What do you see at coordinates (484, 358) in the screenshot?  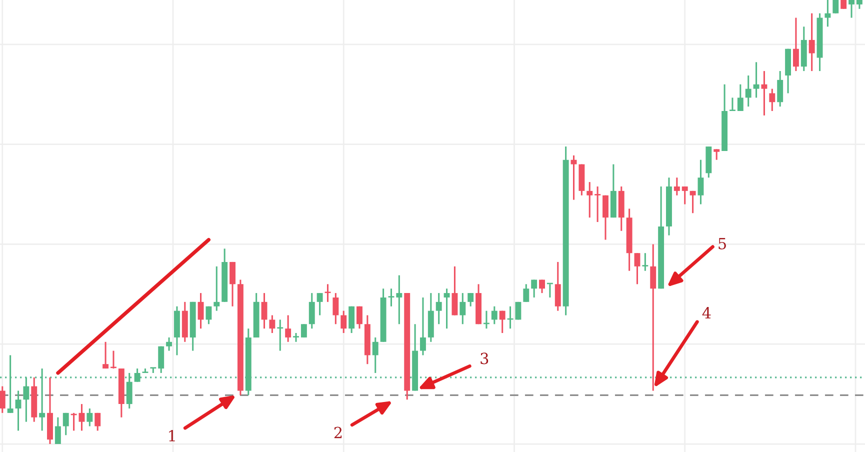 I see `annotation: 3` at bounding box center [484, 358].